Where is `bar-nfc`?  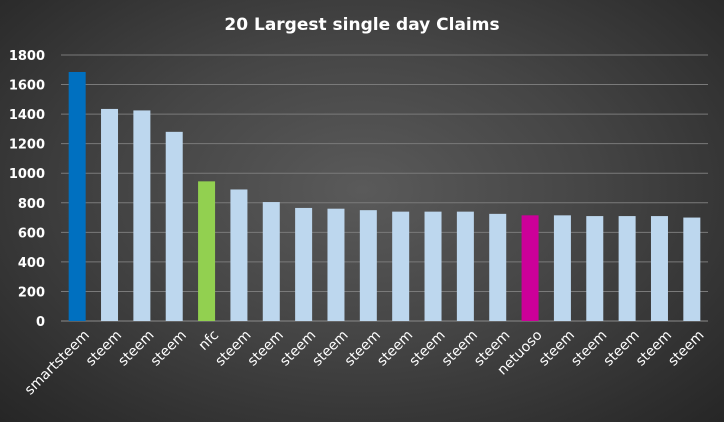 bar-nfc is located at coordinates (207, 251).